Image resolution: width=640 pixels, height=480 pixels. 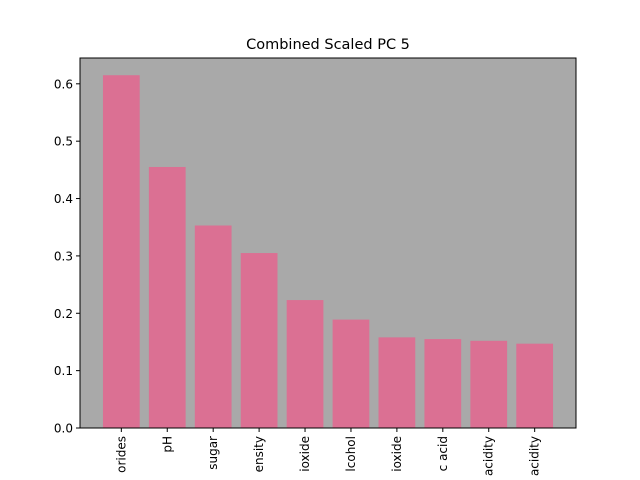 What do you see at coordinates (443, 453) in the screenshot?
I see `x-tick-label: c acid` at bounding box center [443, 453].